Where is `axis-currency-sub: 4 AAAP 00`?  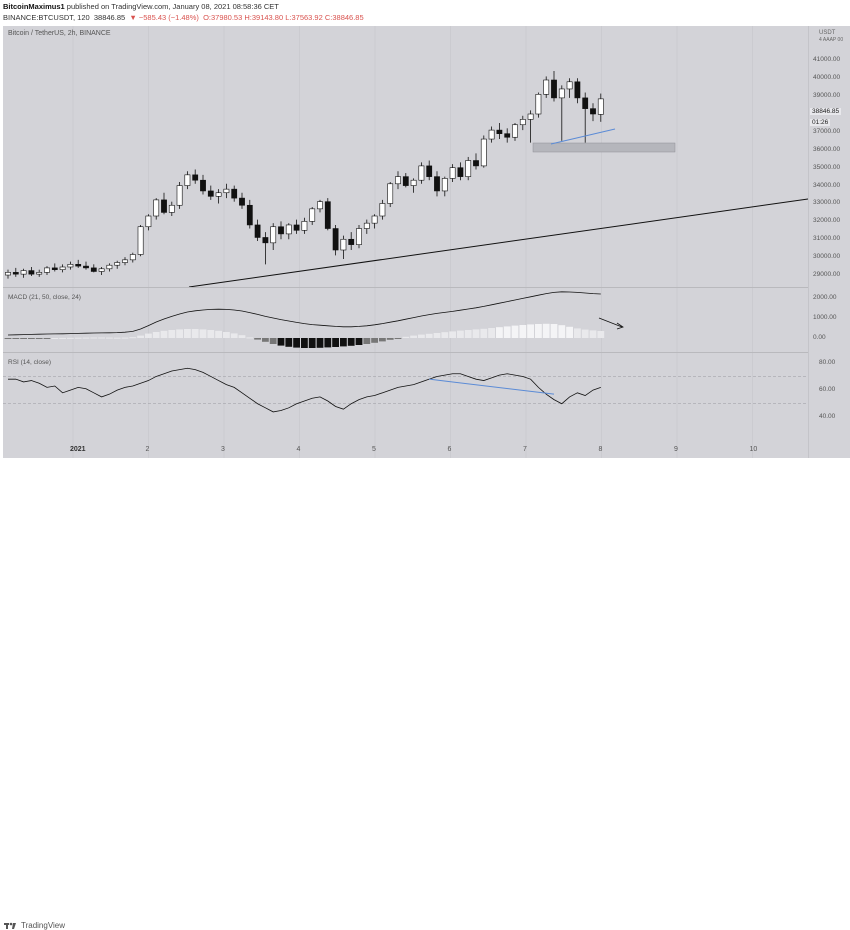
axis-currency-sub: 4 AAAP 00 is located at coordinates (831, 40).